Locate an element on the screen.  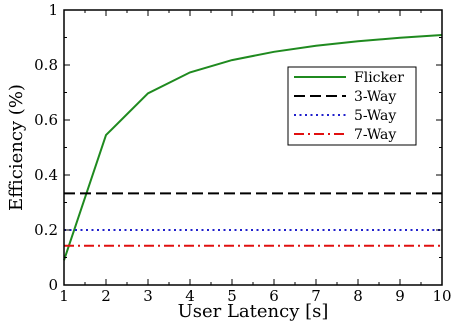
x-tick-label: 3 is located at coordinates (148, 296).